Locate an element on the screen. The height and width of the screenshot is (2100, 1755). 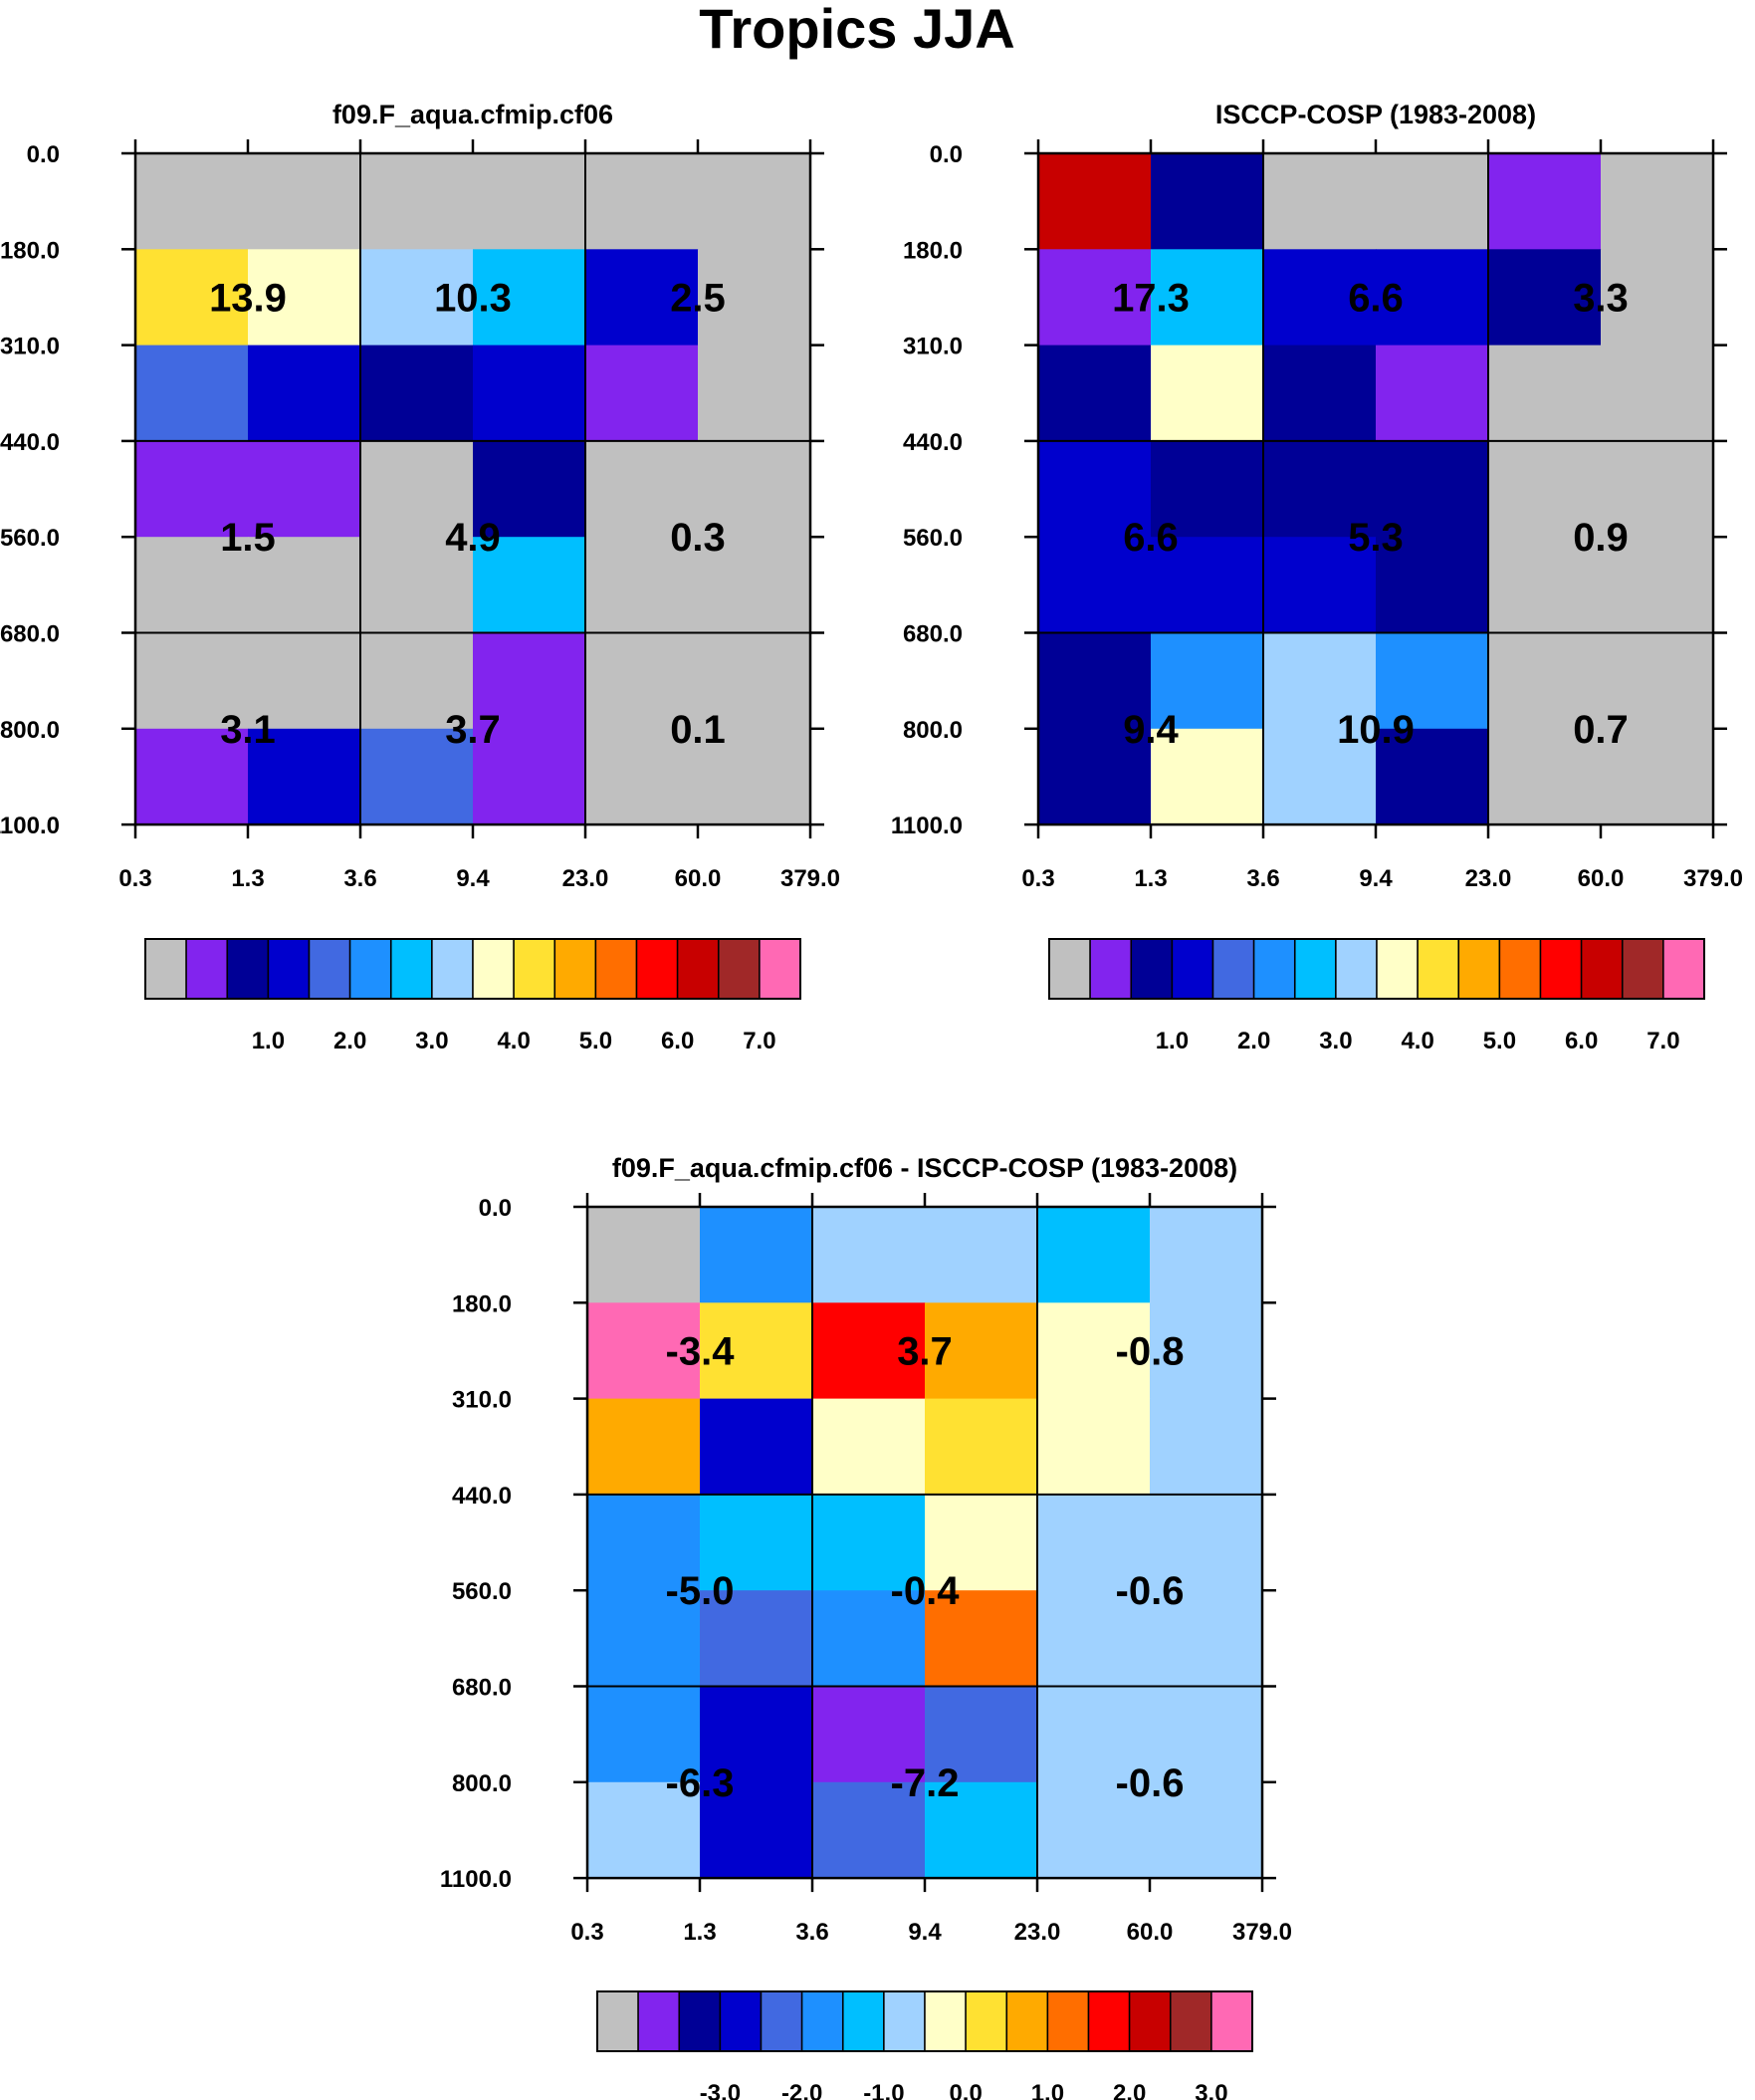
x-tick-label: 23.0 is located at coordinates (1489, 878).